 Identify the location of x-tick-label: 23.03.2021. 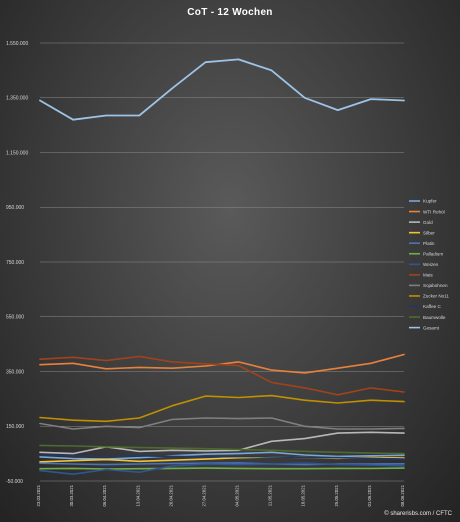
(38, 495).